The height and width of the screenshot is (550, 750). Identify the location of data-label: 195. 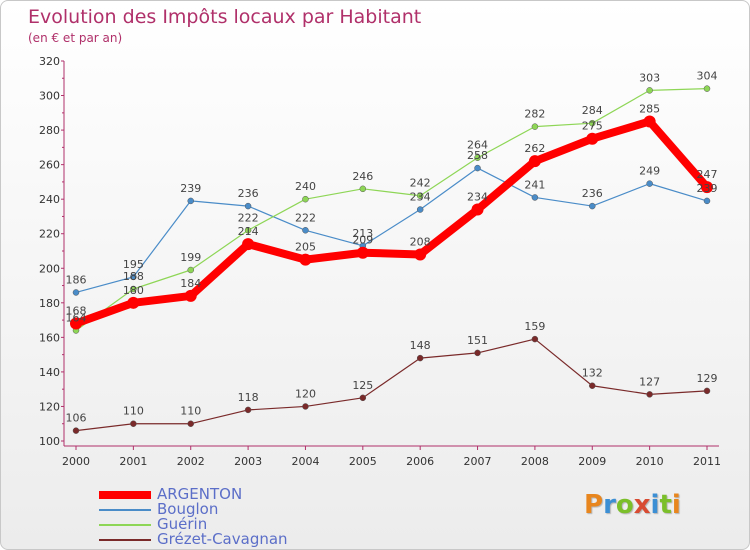
(133, 264).